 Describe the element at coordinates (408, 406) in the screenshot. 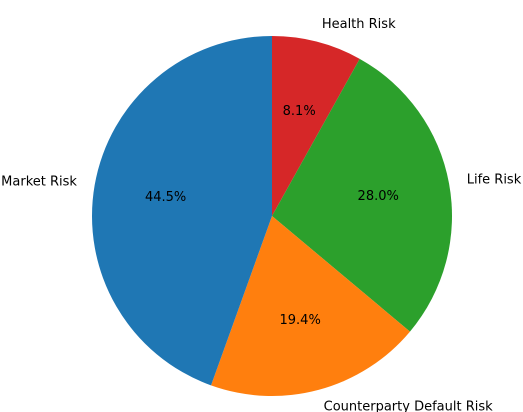

I see `pie-category-label: Counterparty Default Risk` at that location.